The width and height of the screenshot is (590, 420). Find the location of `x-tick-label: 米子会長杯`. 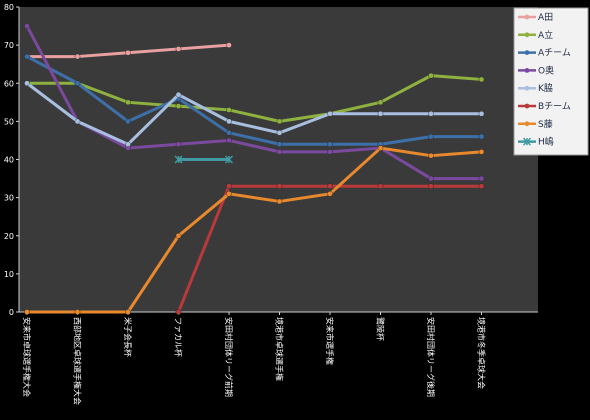

x-tick-label: 米子会長杯 is located at coordinates (128, 337).